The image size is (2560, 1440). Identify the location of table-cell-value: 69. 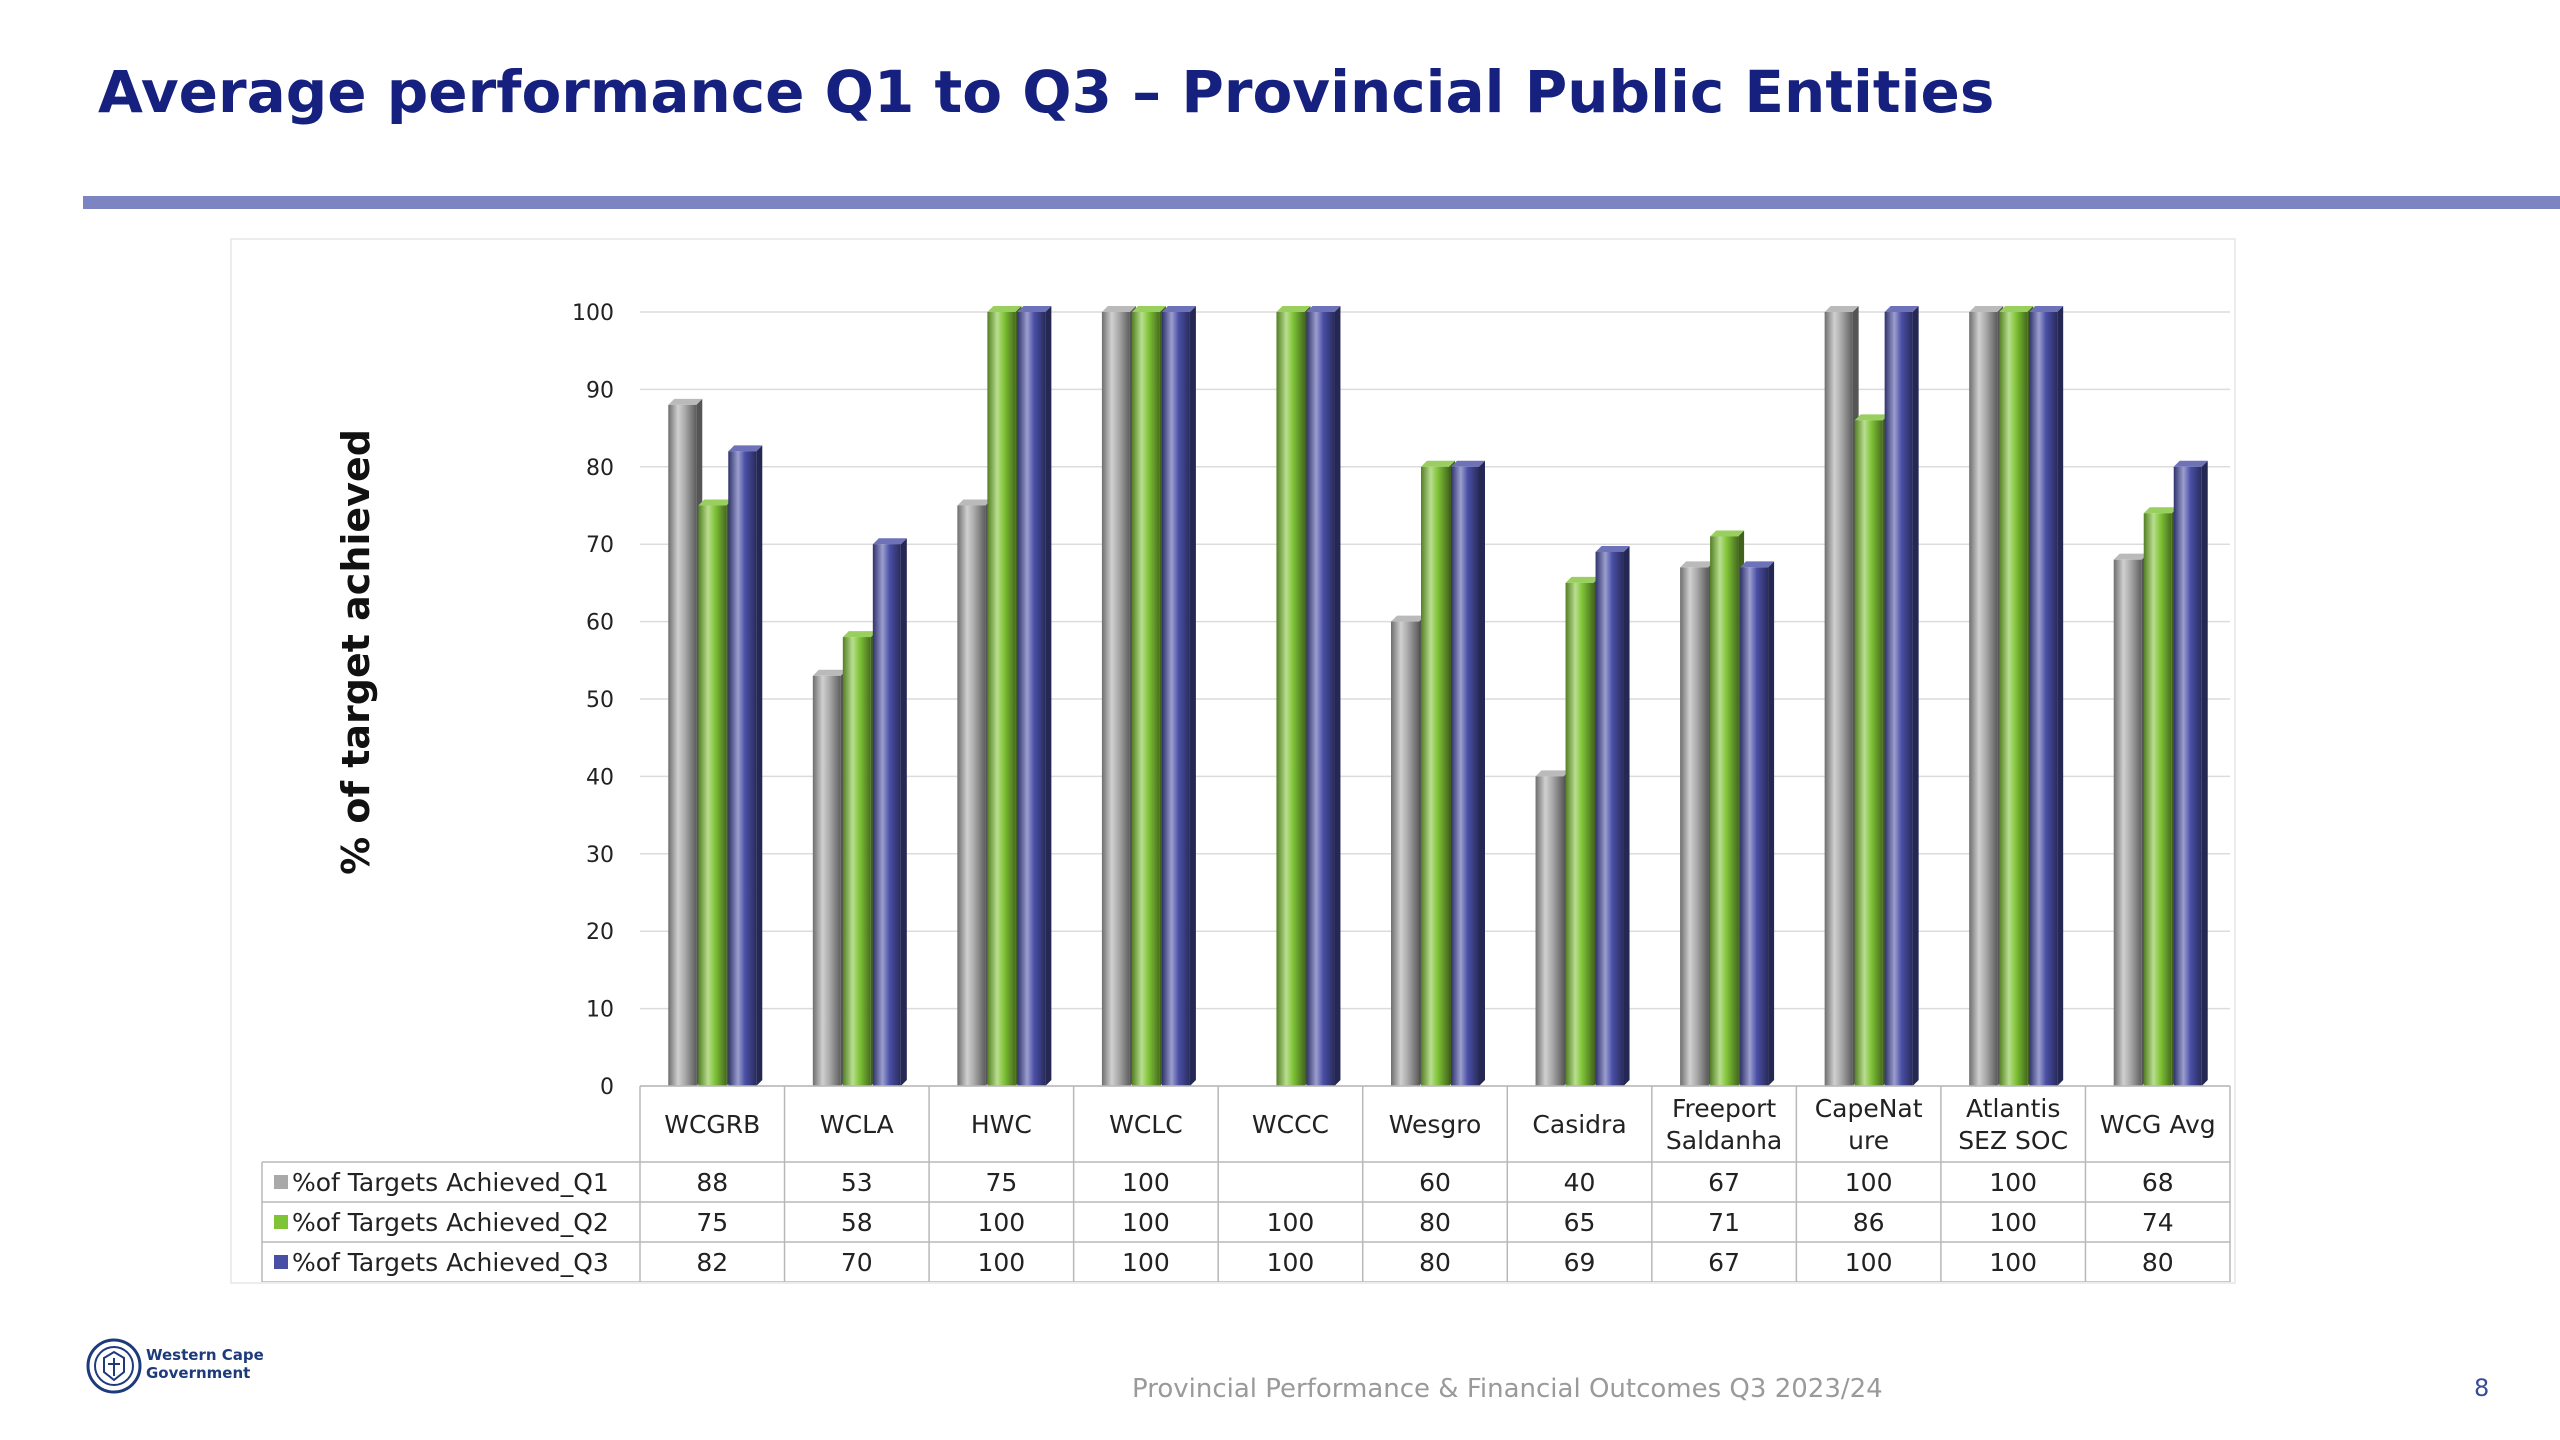
(1580, 1262).